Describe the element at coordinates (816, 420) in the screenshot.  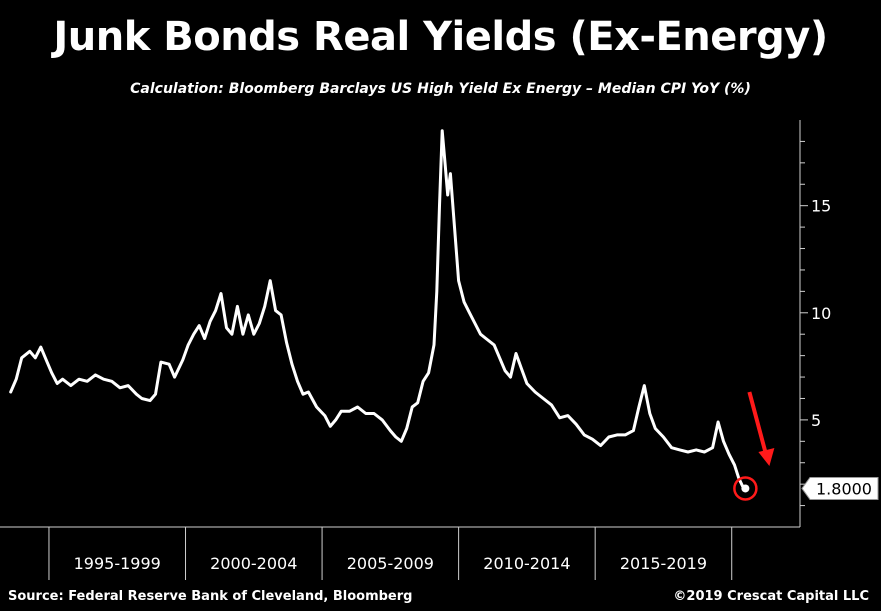
I see `y-tick-label: 5` at that location.